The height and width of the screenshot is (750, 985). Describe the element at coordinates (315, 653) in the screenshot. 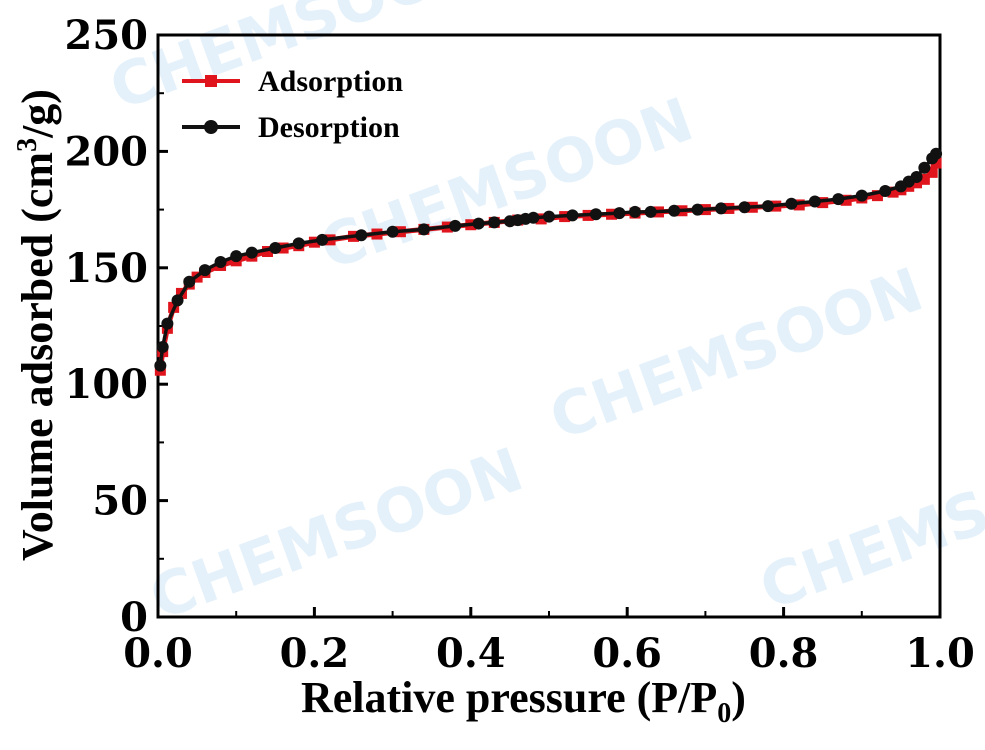

I see `x-tick-label: 0.2` at that location.